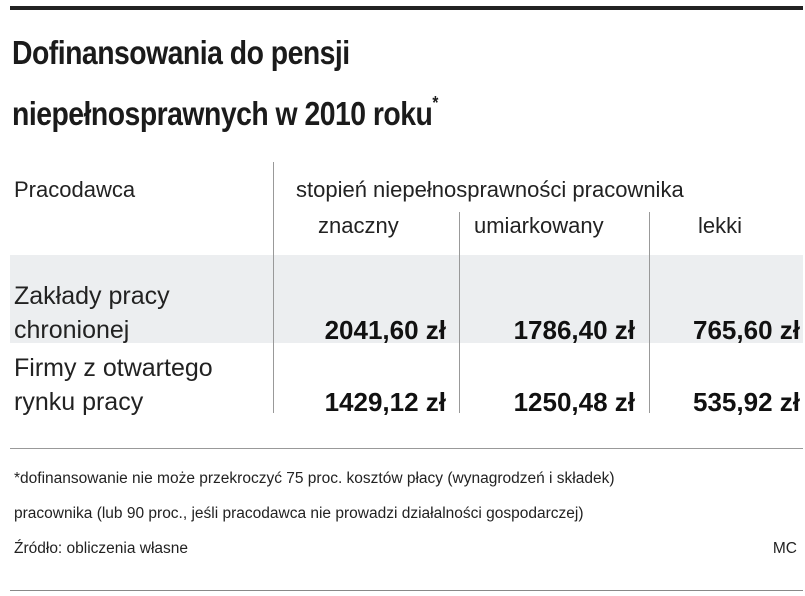 Image resolution: width=805 pixels, height=596 pixels. What do you see at coordinates (406, 448) in the screenshot?
I see `footnote-divider` at bounding box center [406, 448].